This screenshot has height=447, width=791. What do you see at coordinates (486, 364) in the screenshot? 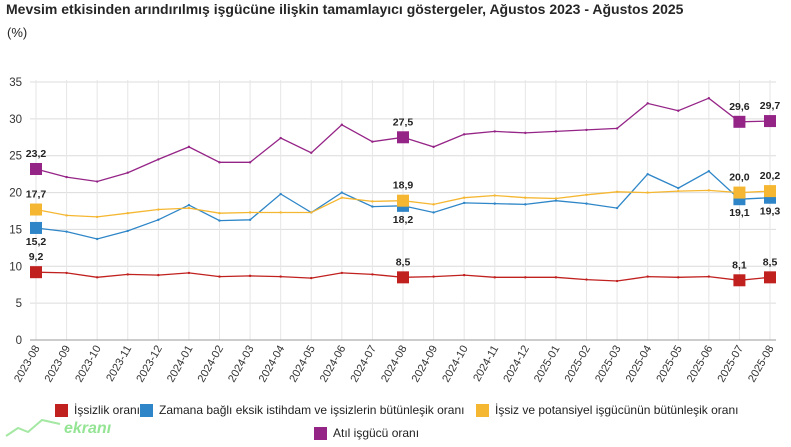
I see `x-tick-label: 2024-11` at bounding box center [486, 364].